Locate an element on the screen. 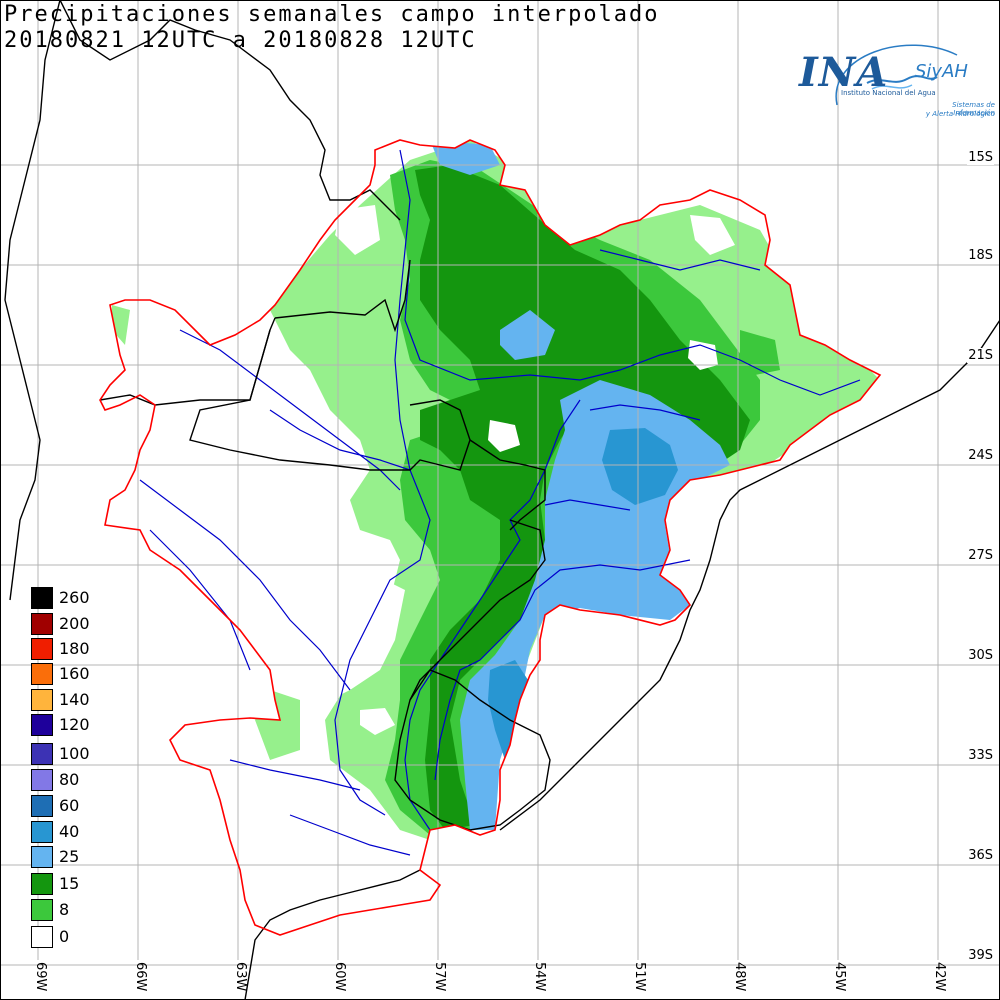 The image size is (1000, 1000). river-parana-lower is located at coordinates (492, 615).